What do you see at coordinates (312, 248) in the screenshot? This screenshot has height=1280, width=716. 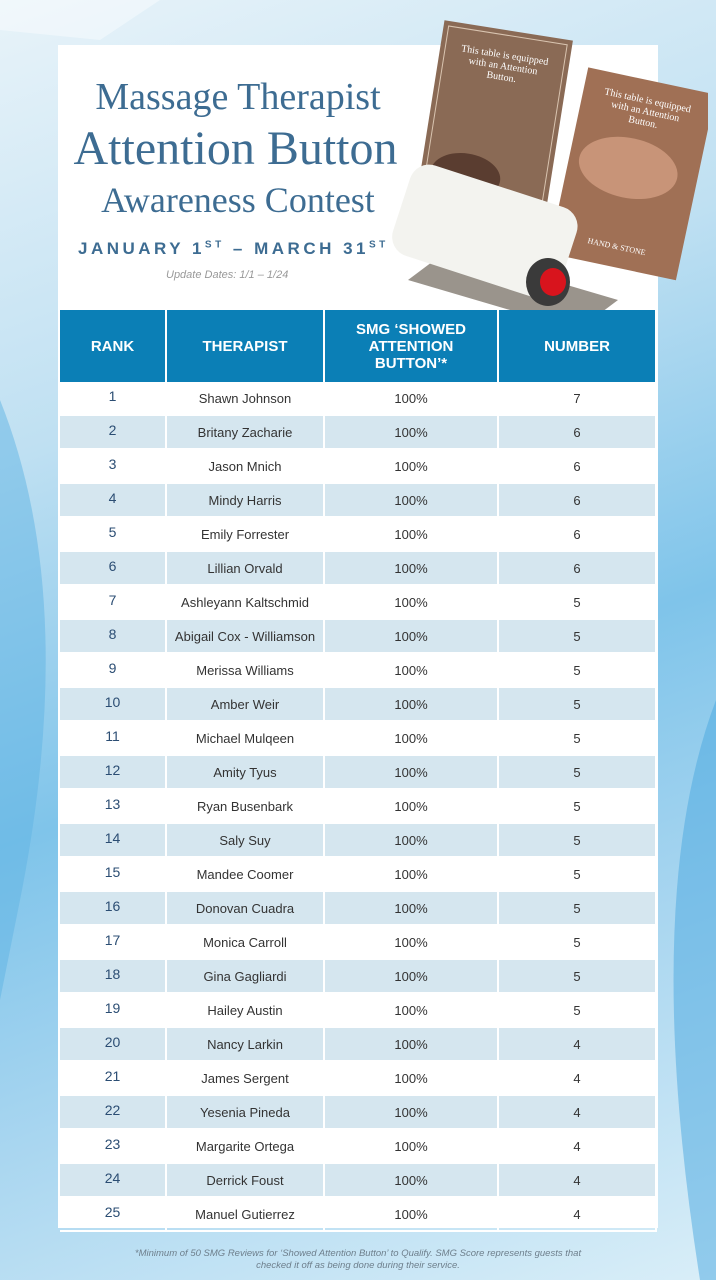 I see `date-end: MARCH 31` at bounding box center [312, 248].